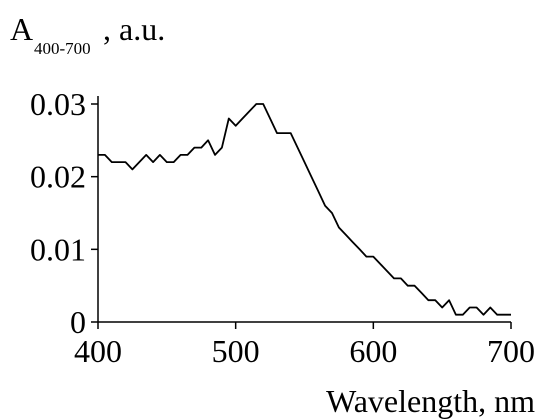 The image size is (539, 419). I want to click on x-axis-title: Wavelength, nm, so click(430, 401).